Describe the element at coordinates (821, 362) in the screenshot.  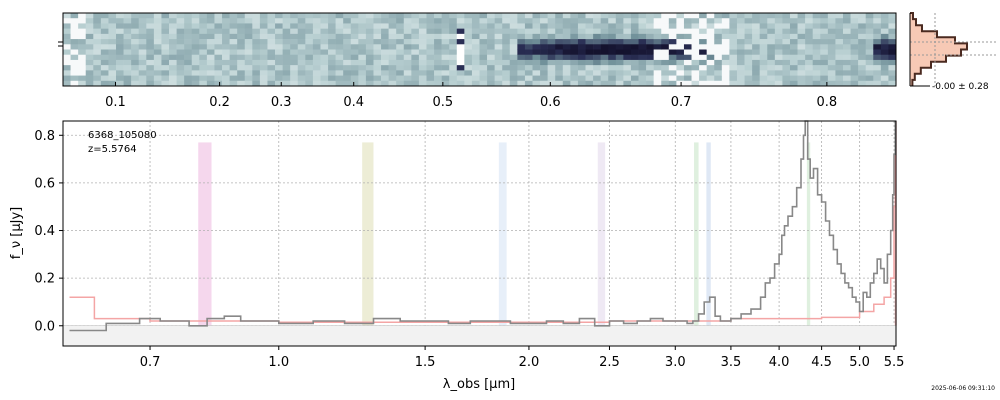
I see `x-tick-label: 4.5` at that location.